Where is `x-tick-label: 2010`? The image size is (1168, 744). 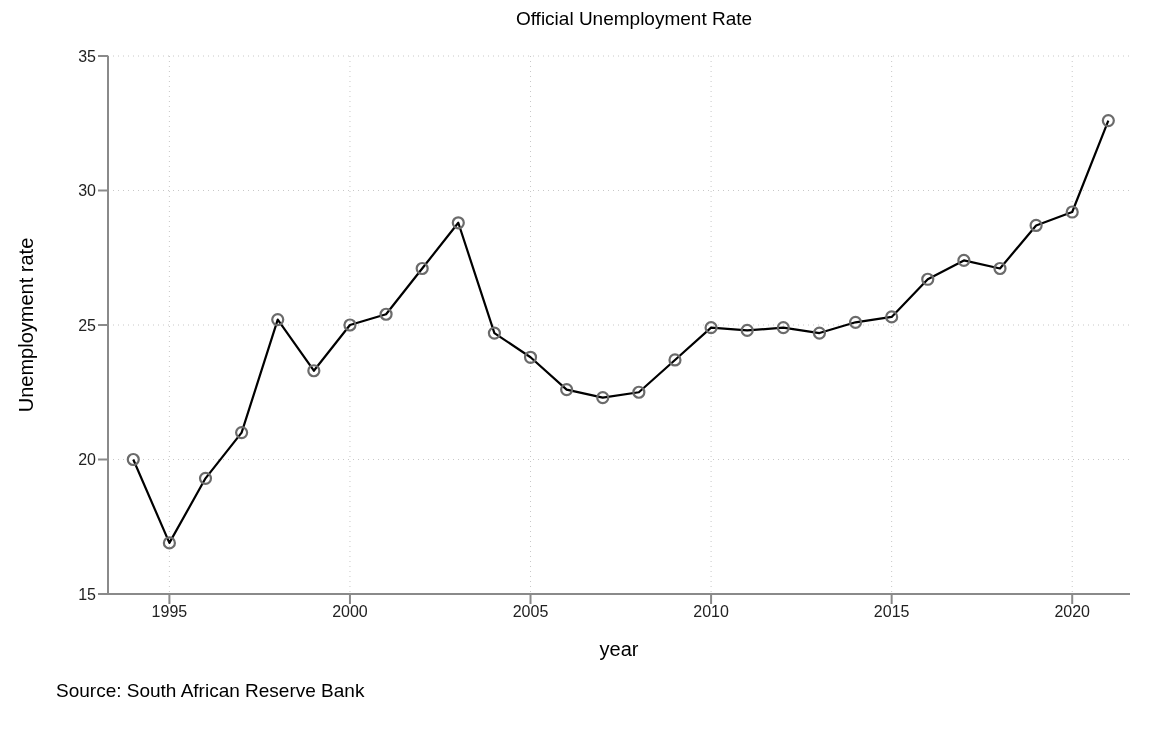
x-tick-label: 2010 is located at coordinates (711, 612).